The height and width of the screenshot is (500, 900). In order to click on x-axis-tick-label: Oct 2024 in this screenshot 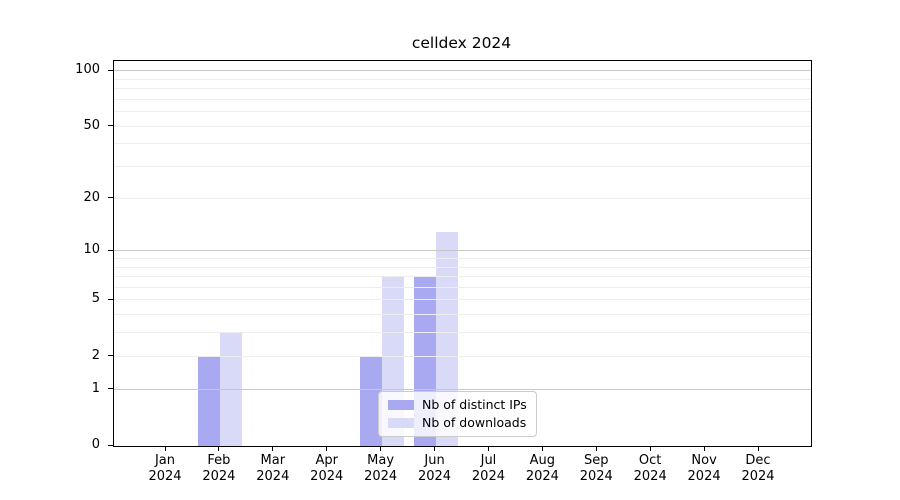, I will do `click(650, 469)`.